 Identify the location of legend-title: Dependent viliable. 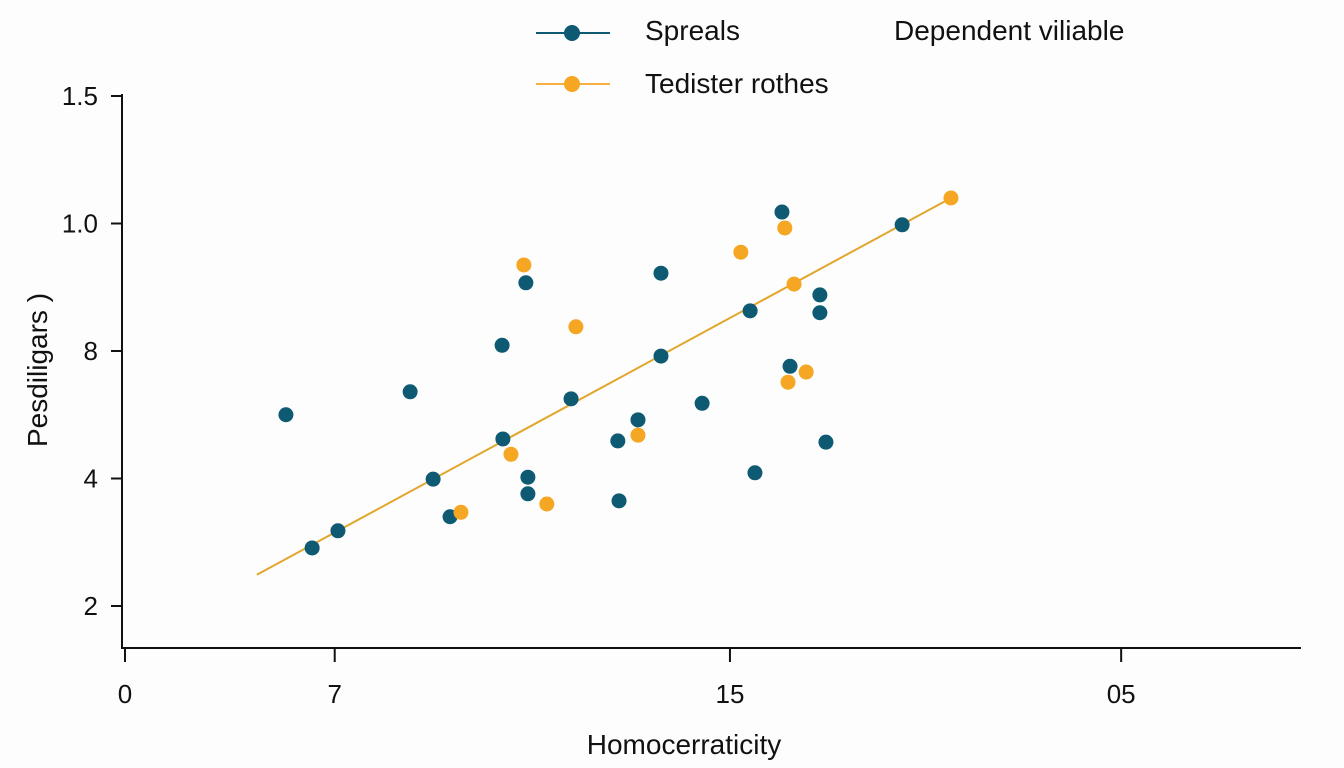
(1009, 30).